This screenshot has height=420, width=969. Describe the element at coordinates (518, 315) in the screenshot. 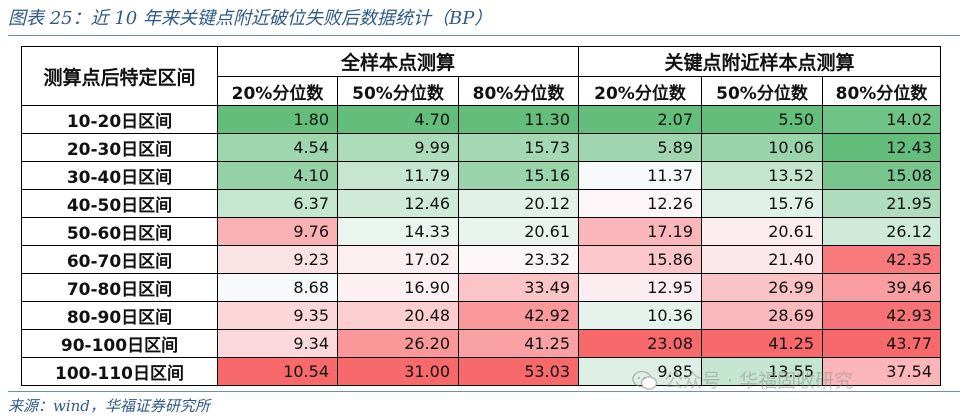

I see `value-cell: 42.92` at that location.